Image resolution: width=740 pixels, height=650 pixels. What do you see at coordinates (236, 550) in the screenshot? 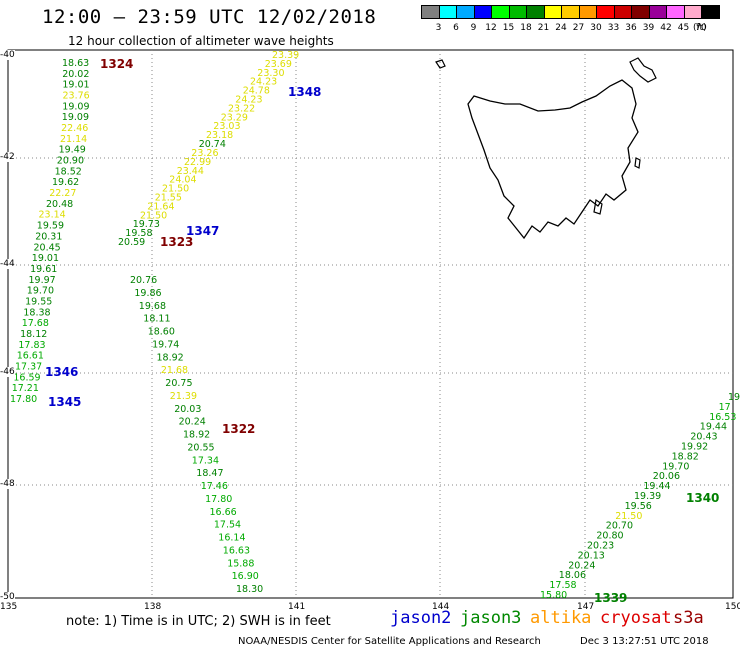
I see `track-value: 16.63` at bounding box center [236, 550].